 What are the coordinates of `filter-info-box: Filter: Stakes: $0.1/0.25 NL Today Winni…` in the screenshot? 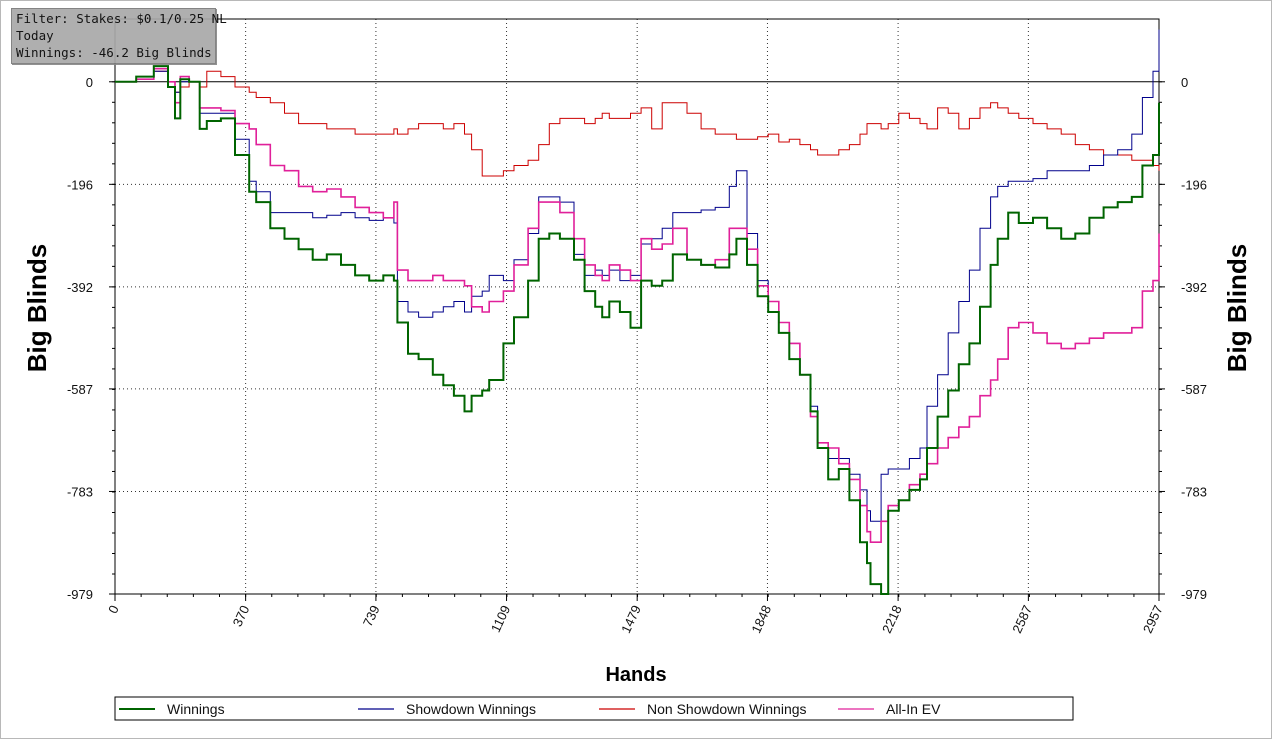 It's located at (119, 36).